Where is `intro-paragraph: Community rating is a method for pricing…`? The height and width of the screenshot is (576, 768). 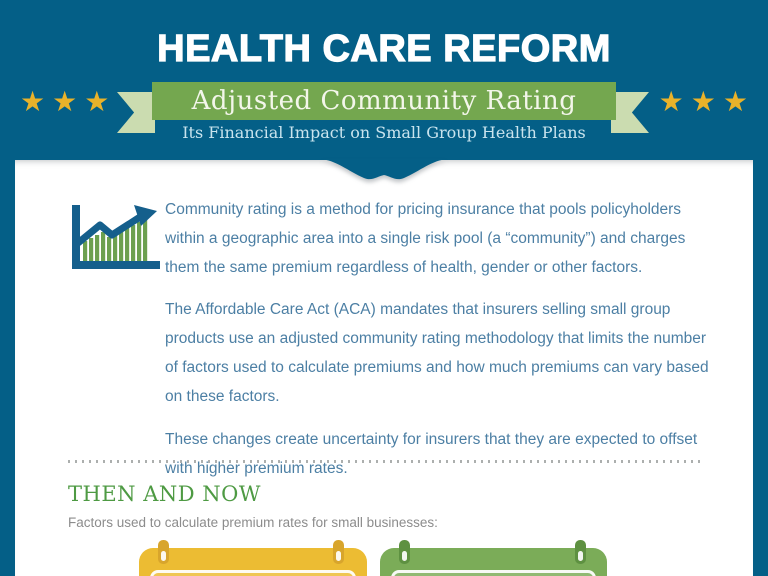
intro-paragraph: Community rating is a method for pricing… is located at coordinates (425, 238).